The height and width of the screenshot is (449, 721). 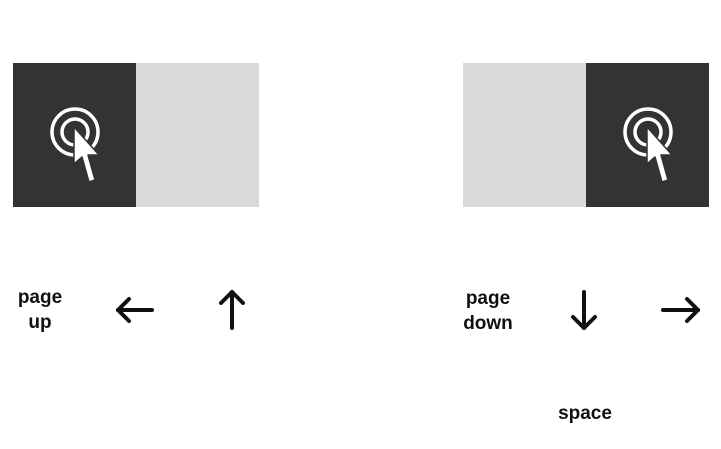 I want to click on right-panel-active-half, so click(x=647, y=135).